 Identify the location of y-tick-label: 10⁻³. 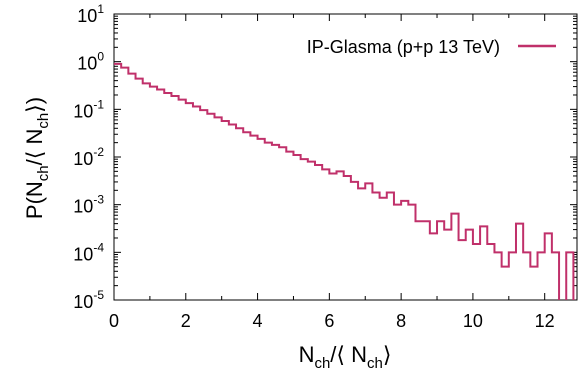
(88, 205).